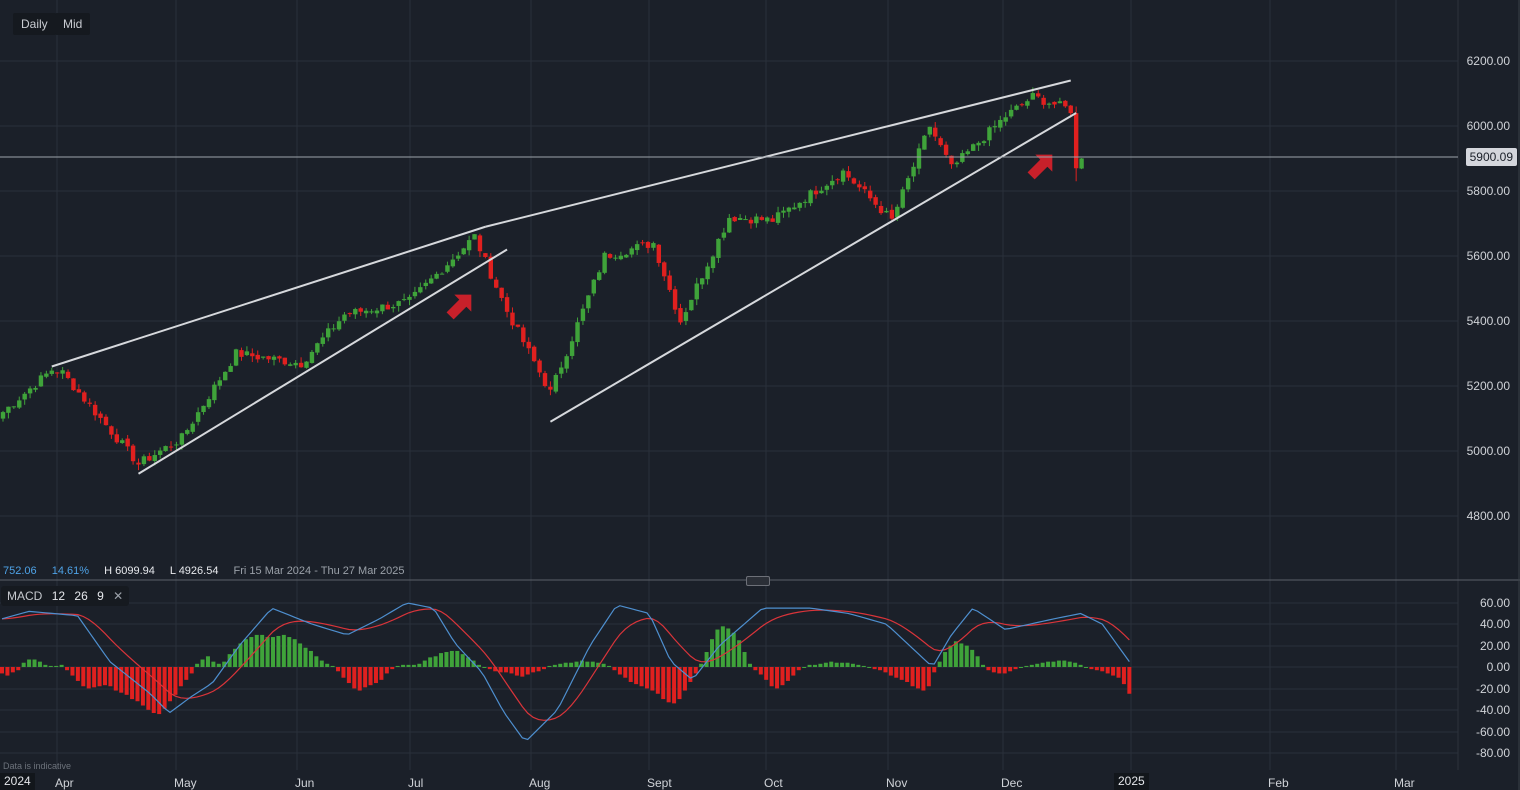 The width and height of the screenshot is (1520, 790). Describe the element at coordinates (659, 783) in the screenshot. I see `month-label: Sept` at that location.